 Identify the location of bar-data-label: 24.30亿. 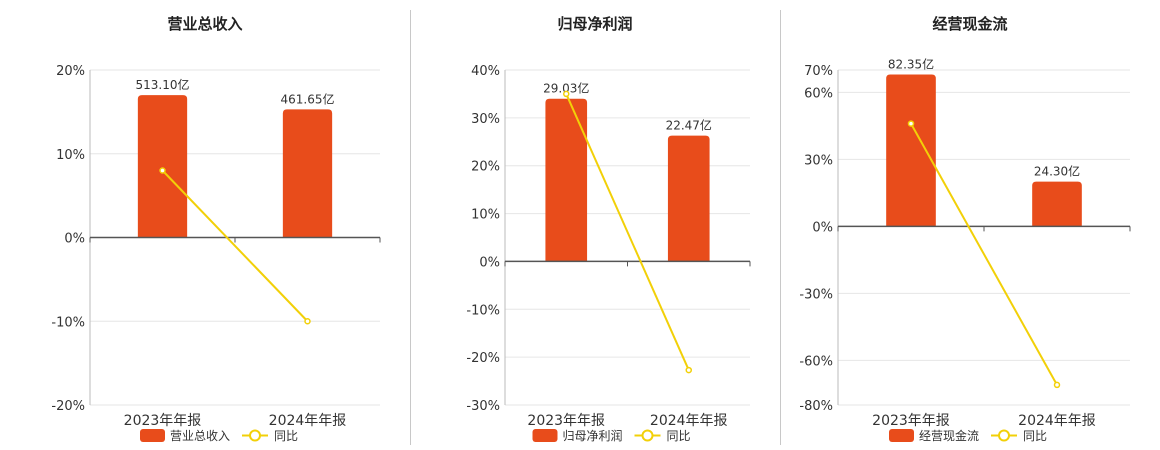
(1057, 171).